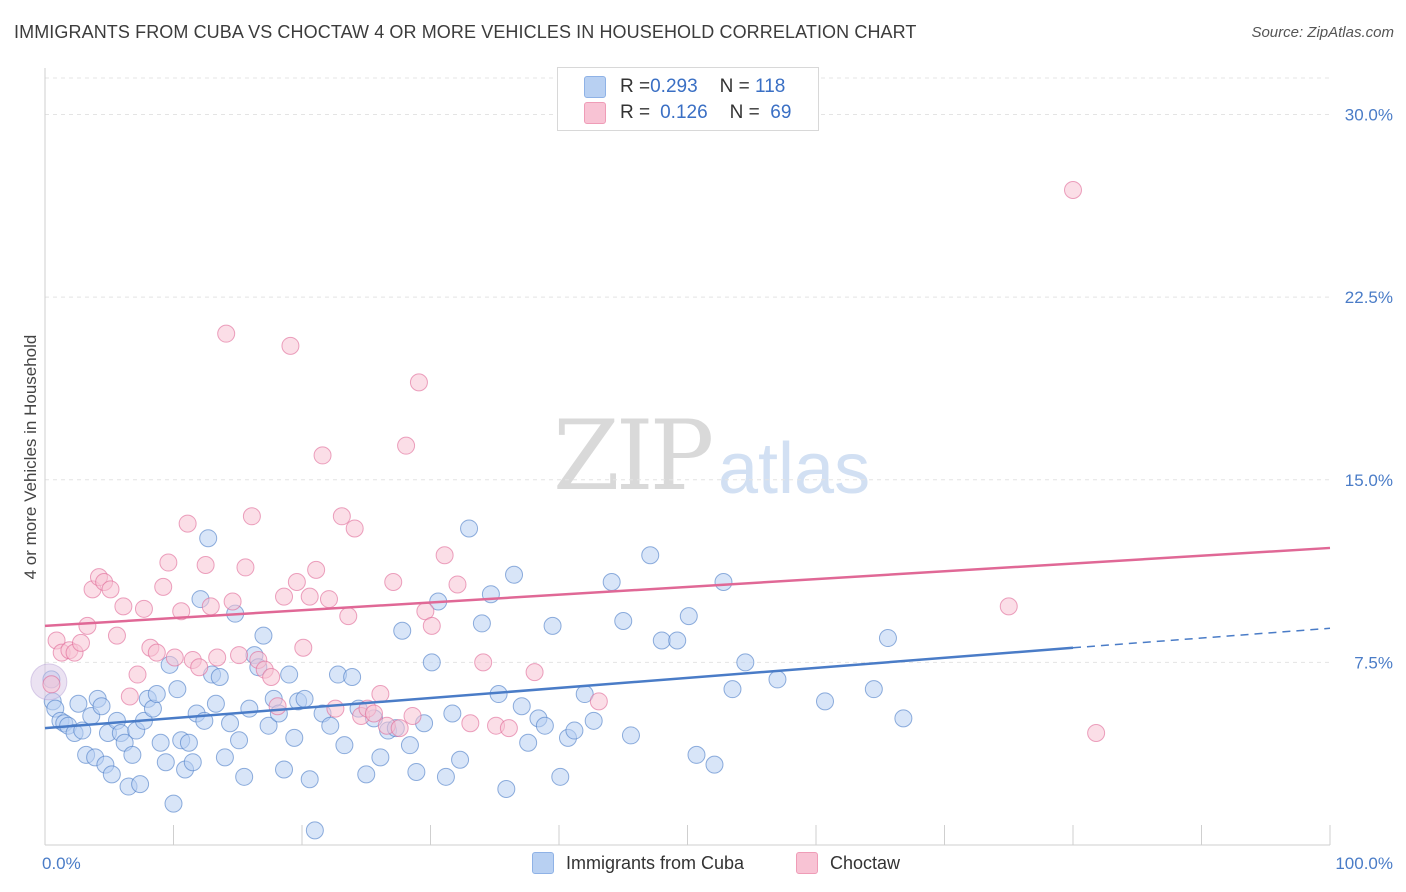  What do you see at coordinates (1201, 638) in the screenshot?
I see `trend-line-cuba-extension` at bounding box center [1201, 638].